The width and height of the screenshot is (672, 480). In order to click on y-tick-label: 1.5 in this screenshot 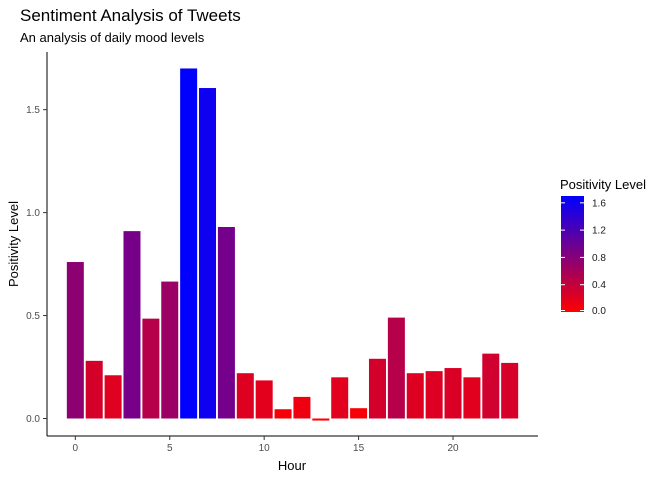, I will do `click(33, 110)`.